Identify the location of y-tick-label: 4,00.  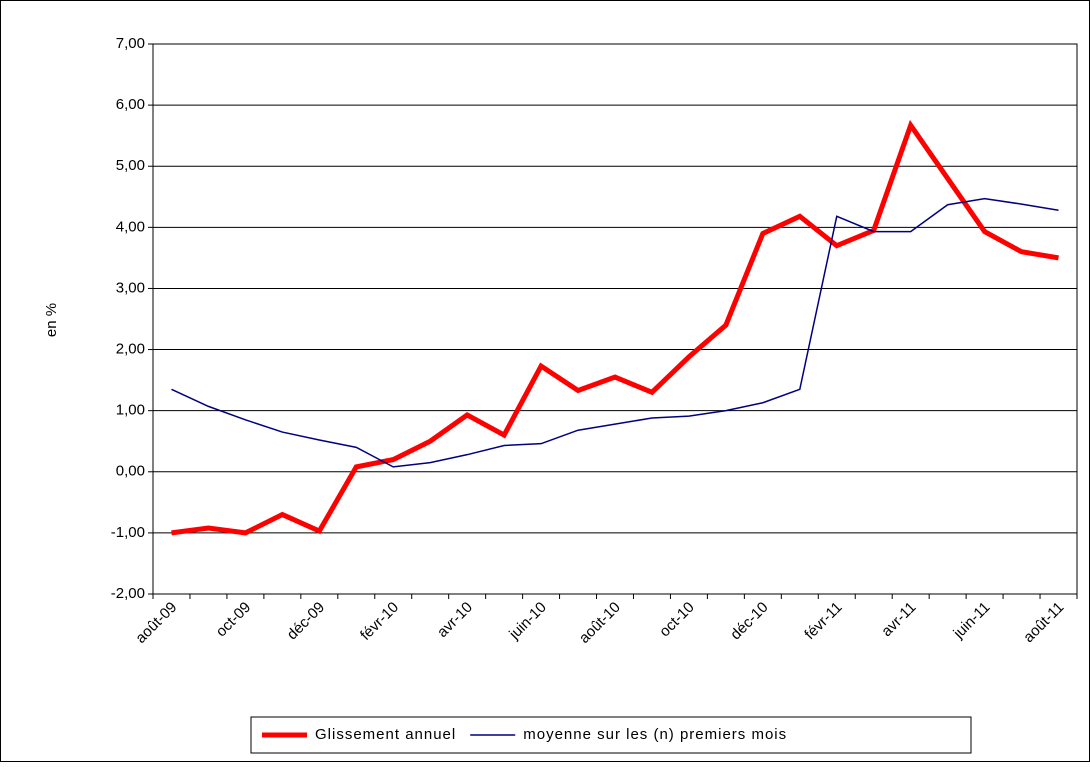
(130, 226).